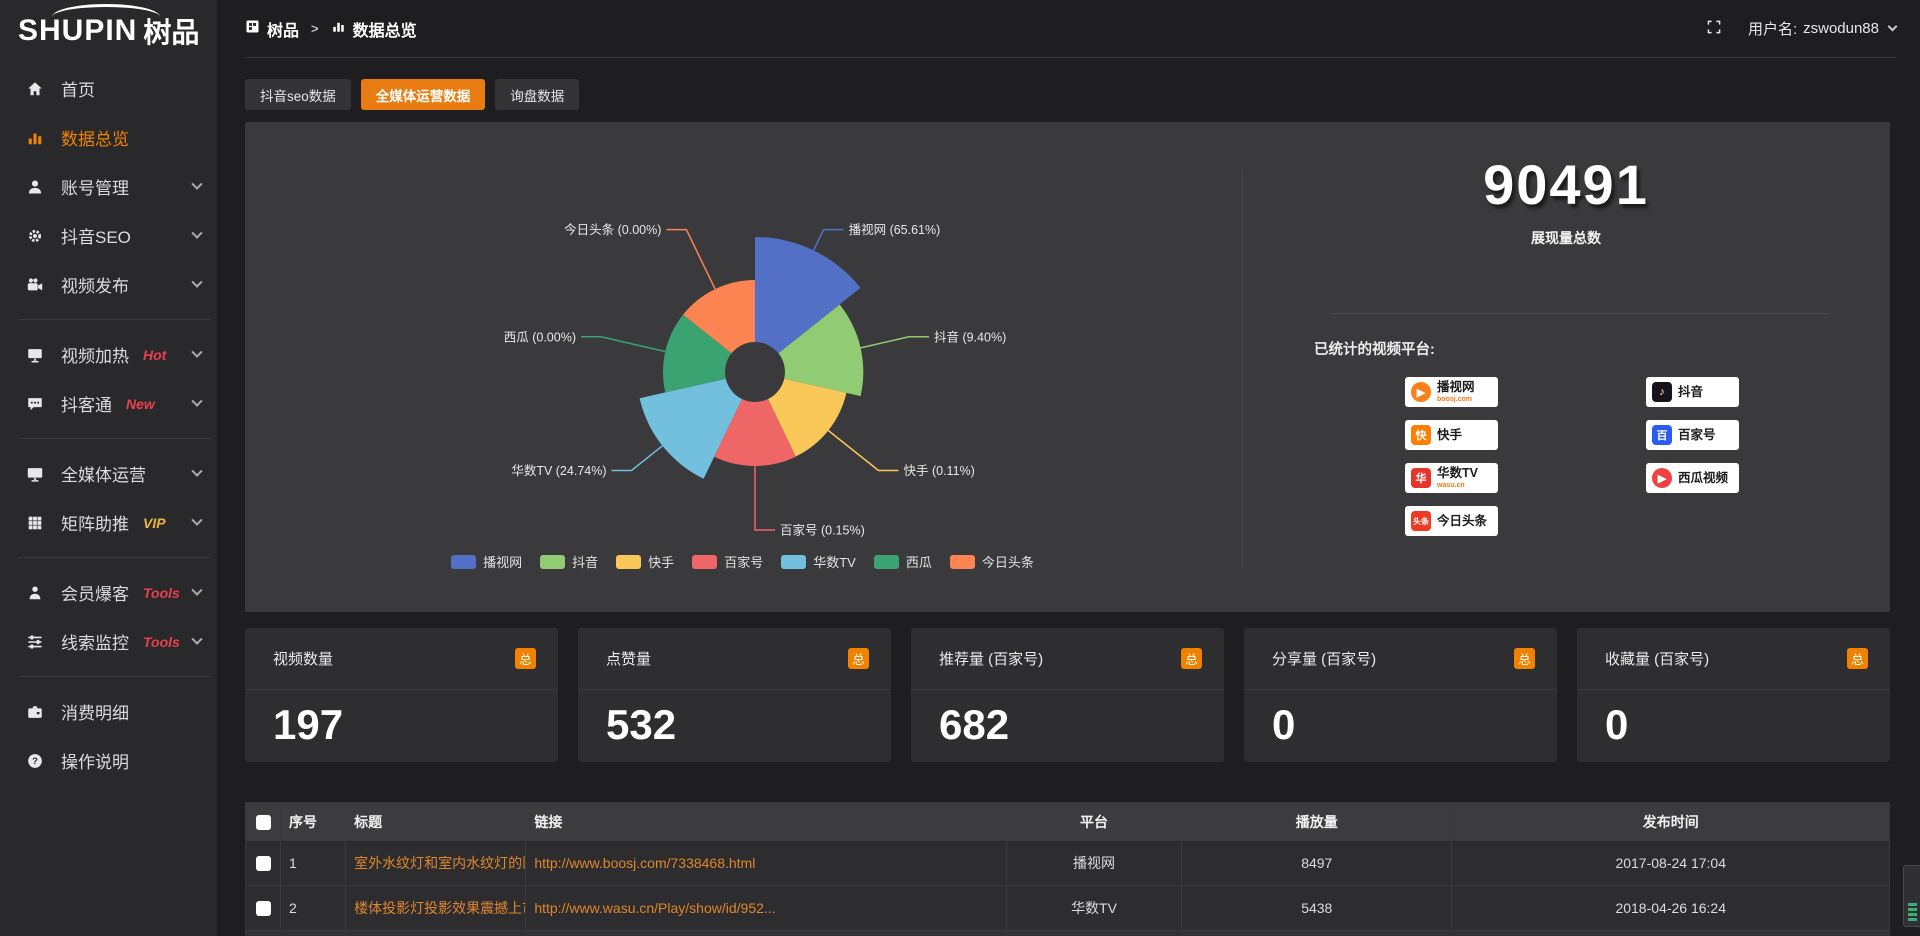 Image resolution: width=1920 pixels, height=936 pixels. Describe the element at coordinates (1457, 473) in the screenshot. I see `platform-name: 华数TV` at that location.